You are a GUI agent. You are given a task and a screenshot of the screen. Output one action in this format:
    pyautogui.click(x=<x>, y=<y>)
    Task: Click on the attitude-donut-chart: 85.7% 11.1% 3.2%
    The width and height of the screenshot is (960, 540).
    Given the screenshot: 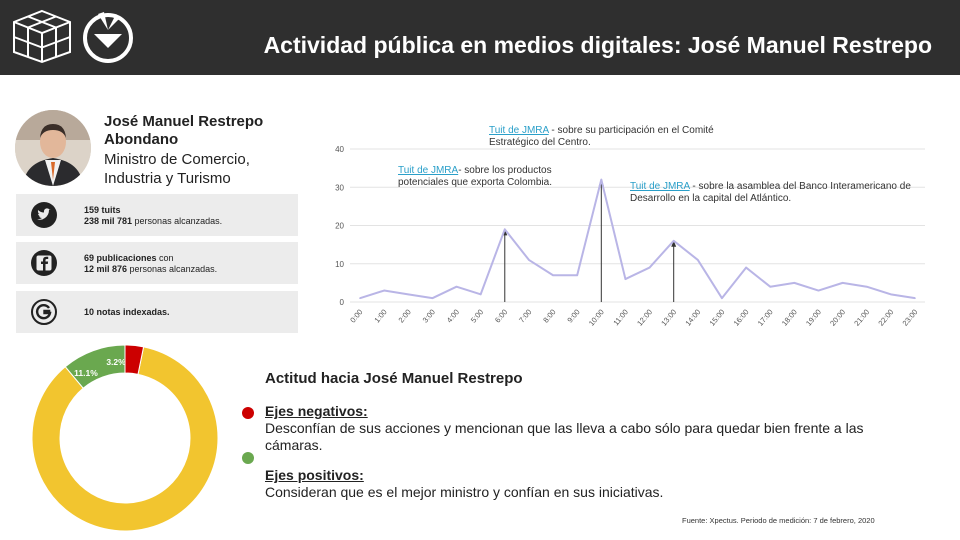 What is the action you would take?
    pyautogui.click(x=125, y=438)
    